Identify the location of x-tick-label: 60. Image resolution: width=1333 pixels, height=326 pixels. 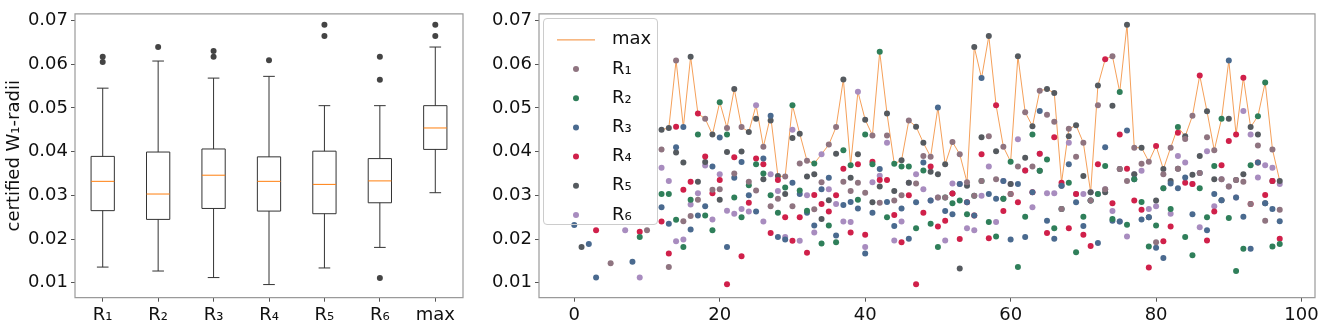
(1011, 314).